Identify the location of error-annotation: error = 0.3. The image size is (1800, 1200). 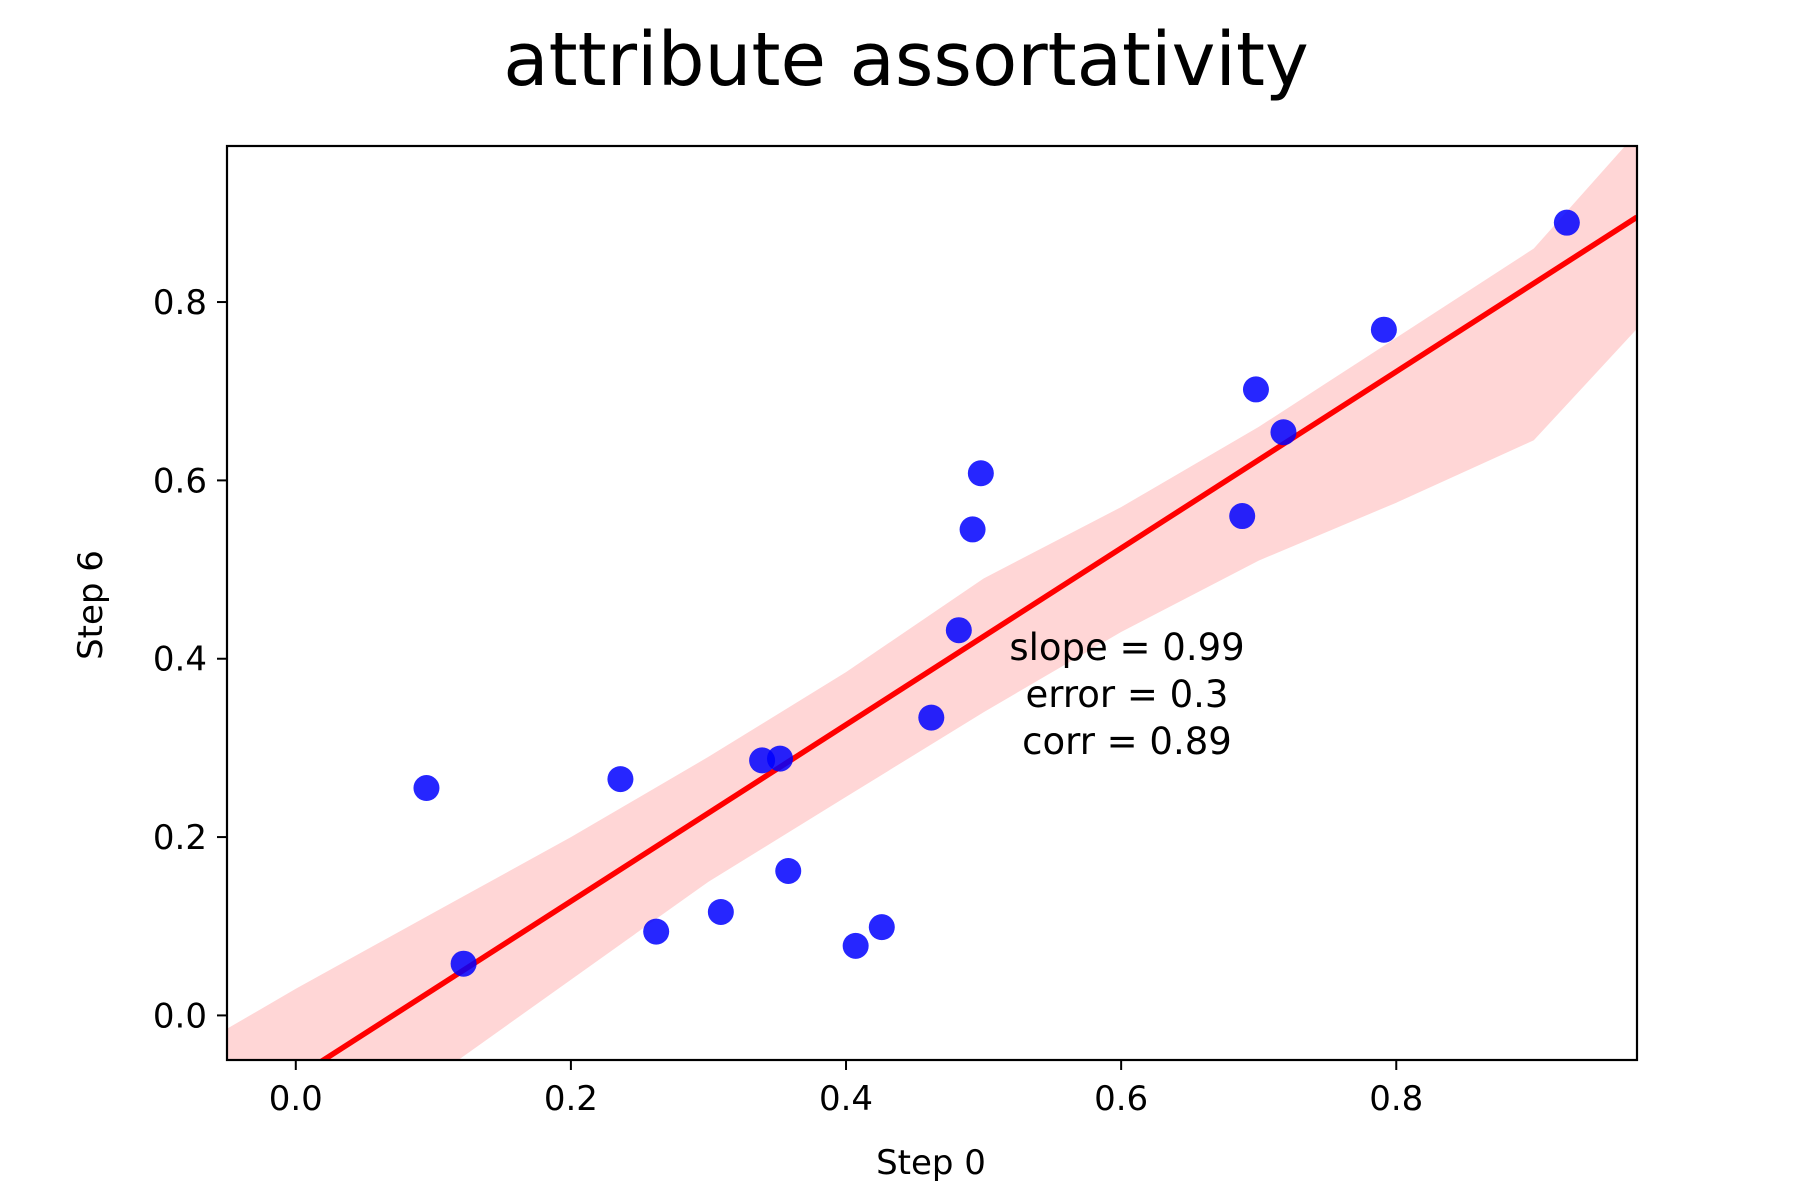
(1127, 694).